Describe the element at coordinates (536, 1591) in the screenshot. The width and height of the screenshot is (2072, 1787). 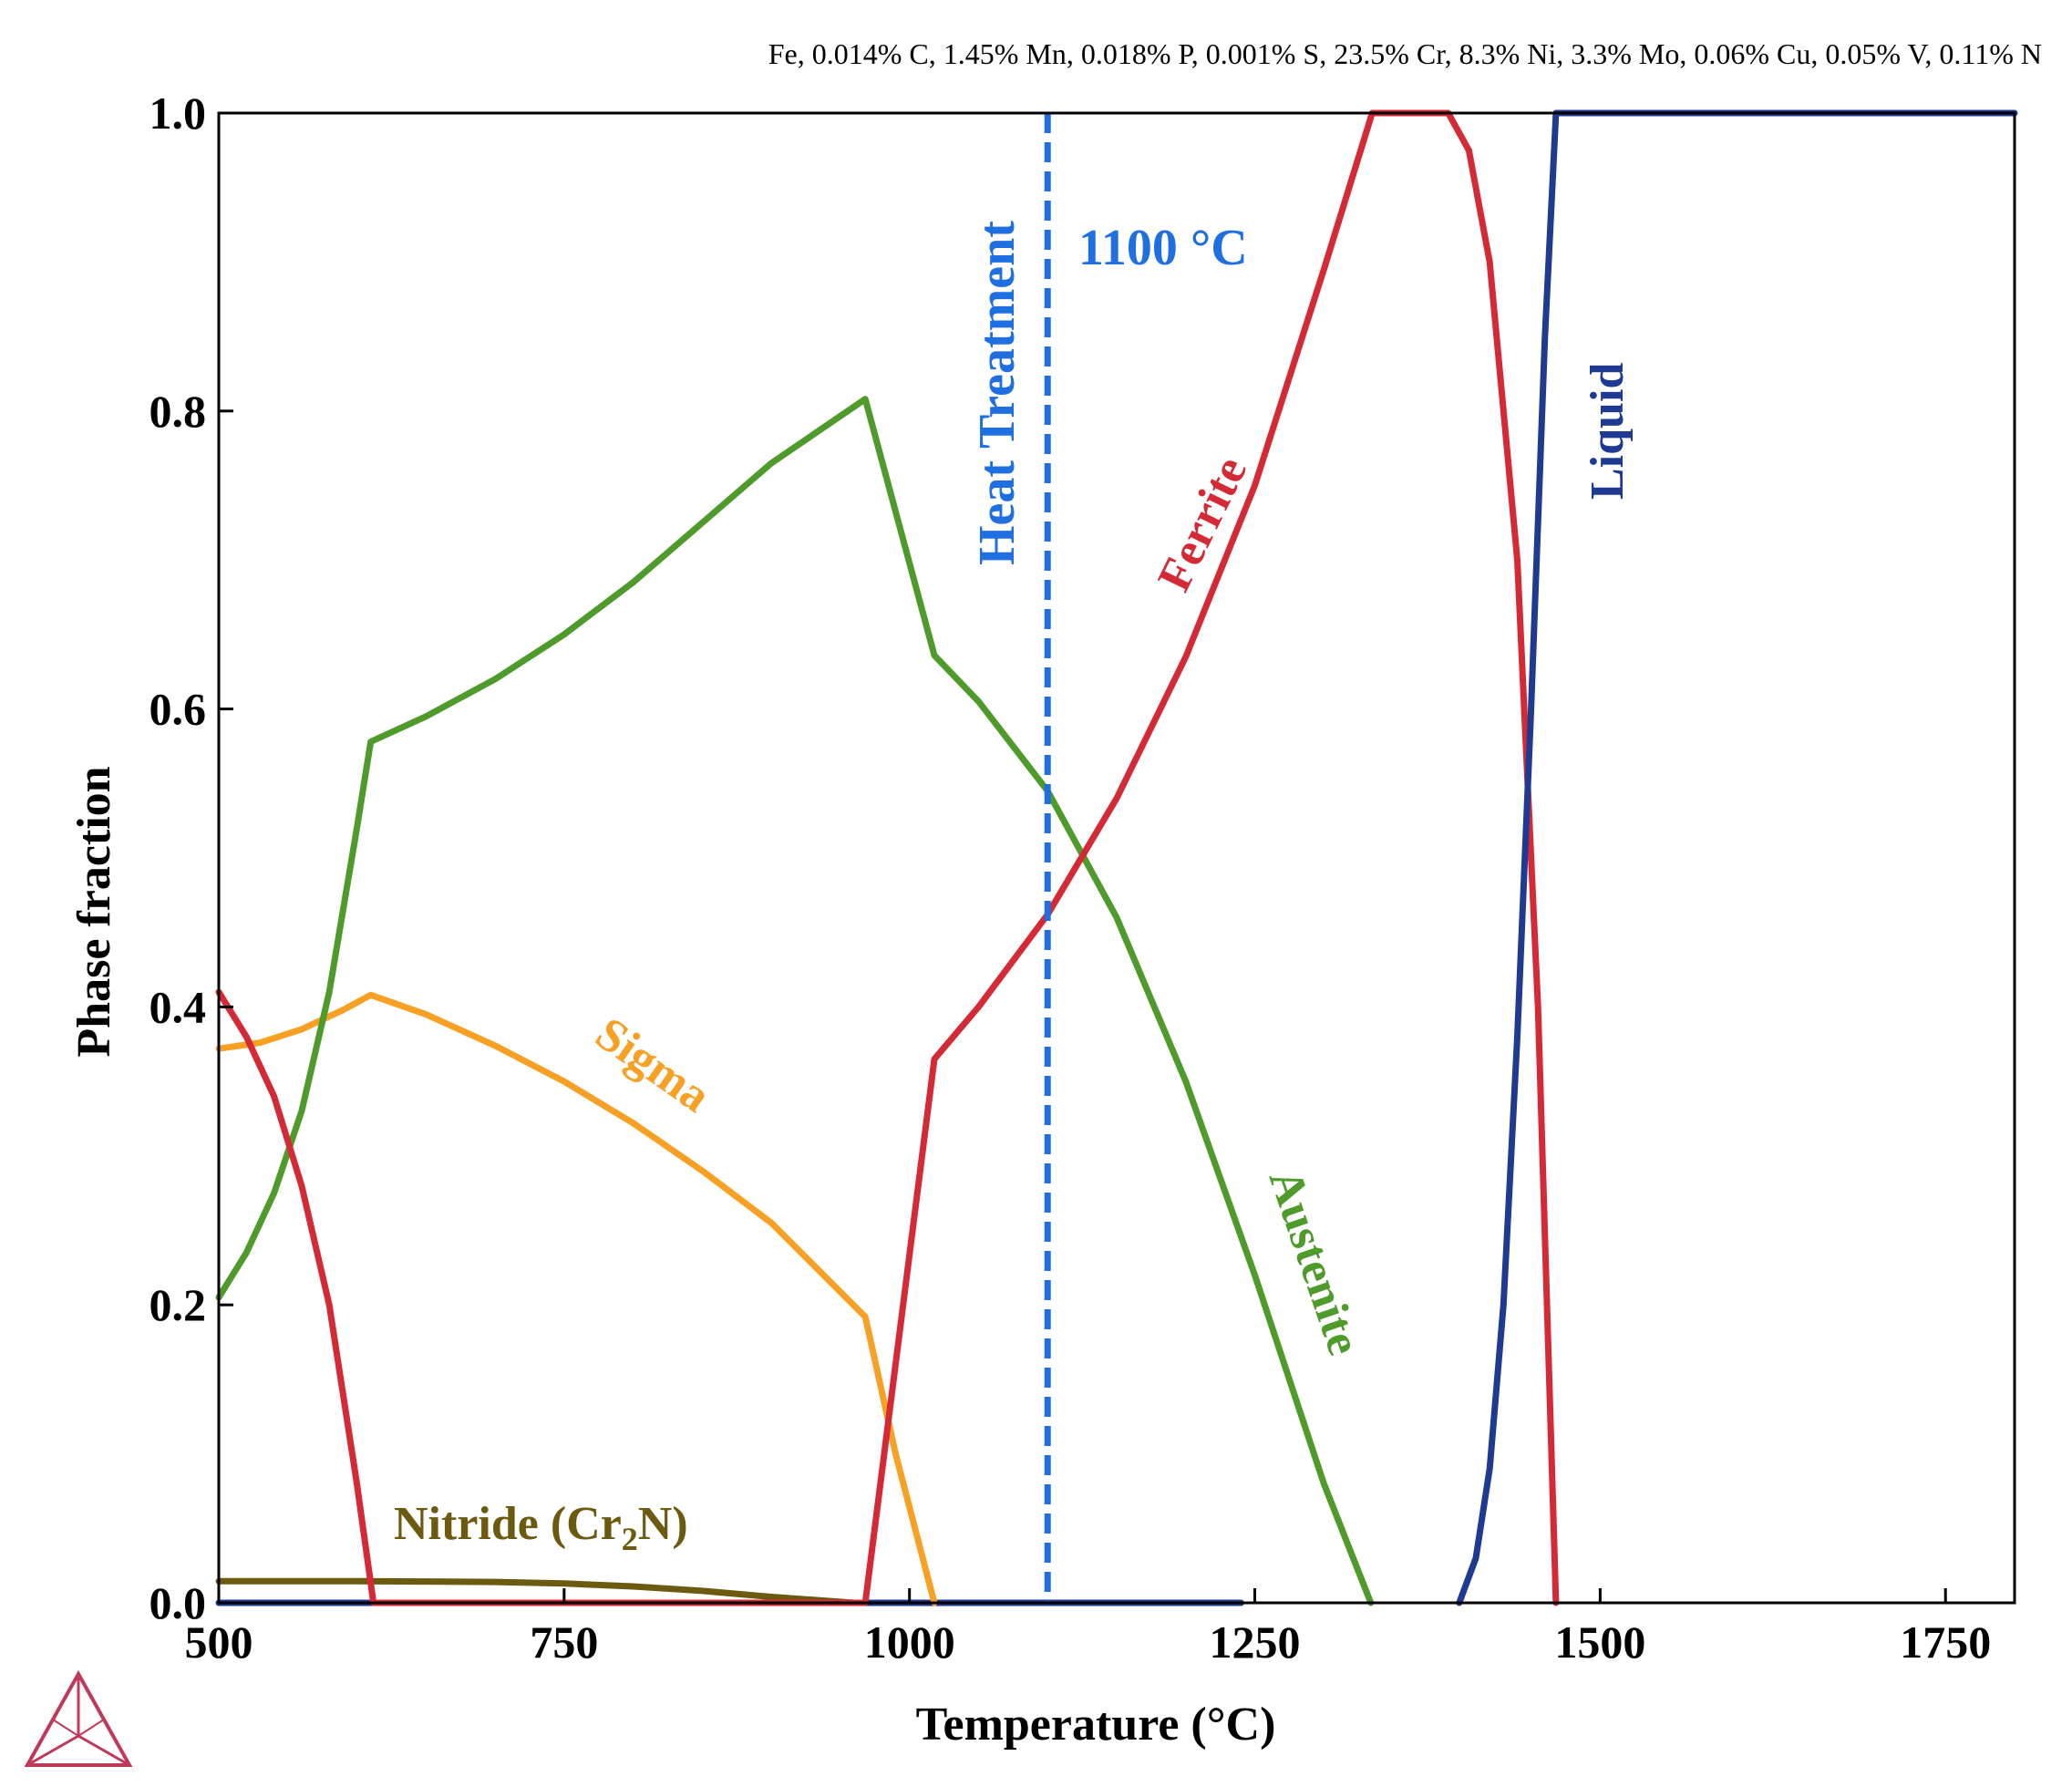
I see `series-line-nitride-cr2n` at that location.